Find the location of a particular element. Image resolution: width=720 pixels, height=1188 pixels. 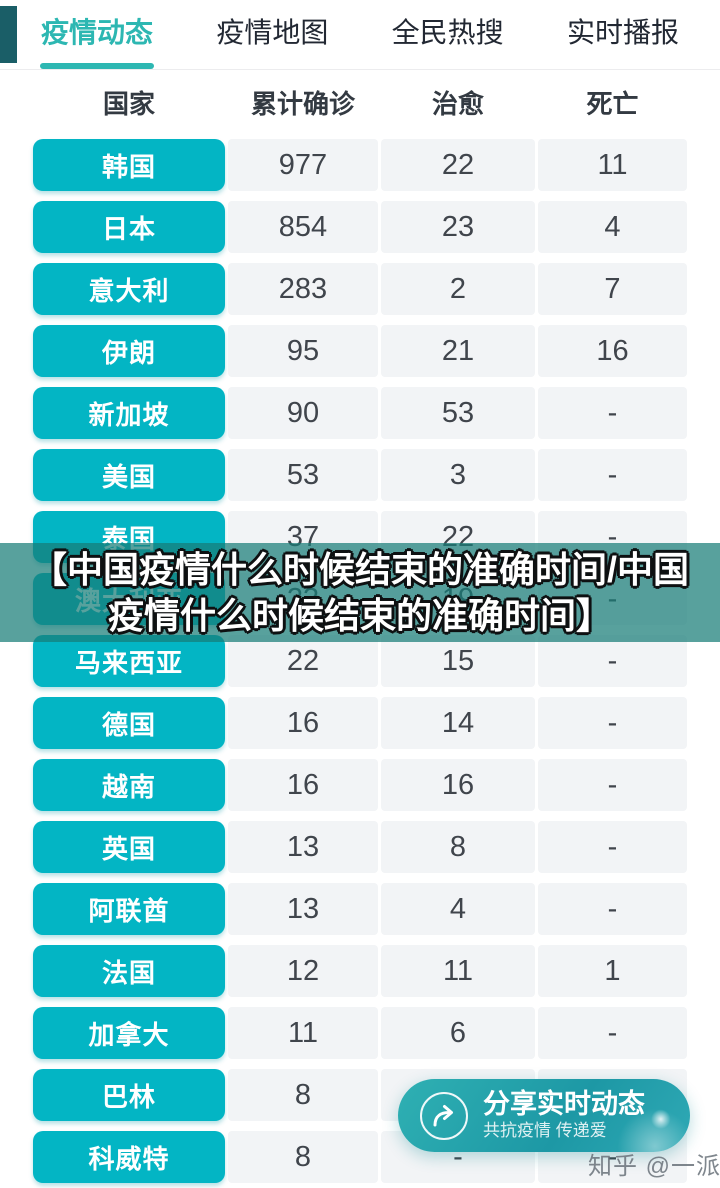

confirmed-cell: 11 is located at coordinates (303, 1033).